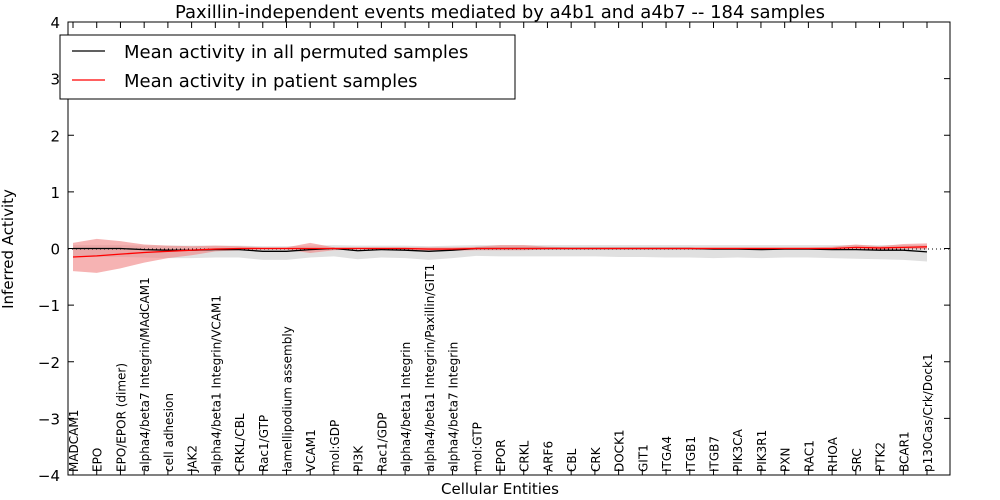 This screenshot has width=1000, height=500. I want to click on x-tick-label: DOCK1, so click(620, 450).